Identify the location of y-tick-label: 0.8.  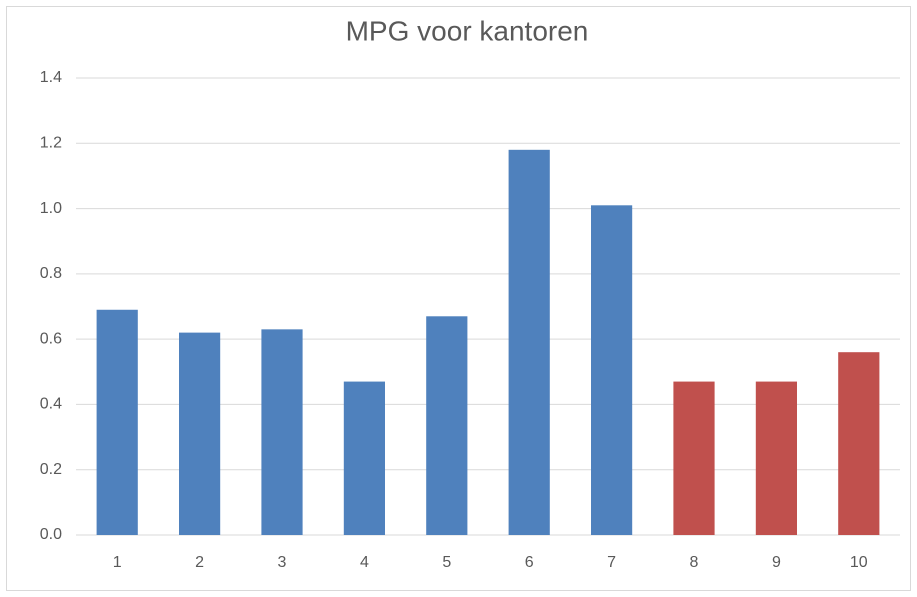
(51, 273).